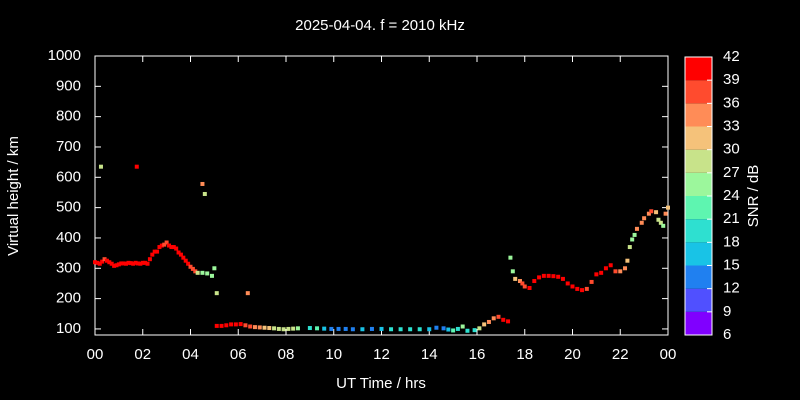 This screenshot has height=400, width=800. What do you see at coordinates (68, 85) in the screenshot?
I see `y-tick-label: 900` at bounding box center [68, 85].